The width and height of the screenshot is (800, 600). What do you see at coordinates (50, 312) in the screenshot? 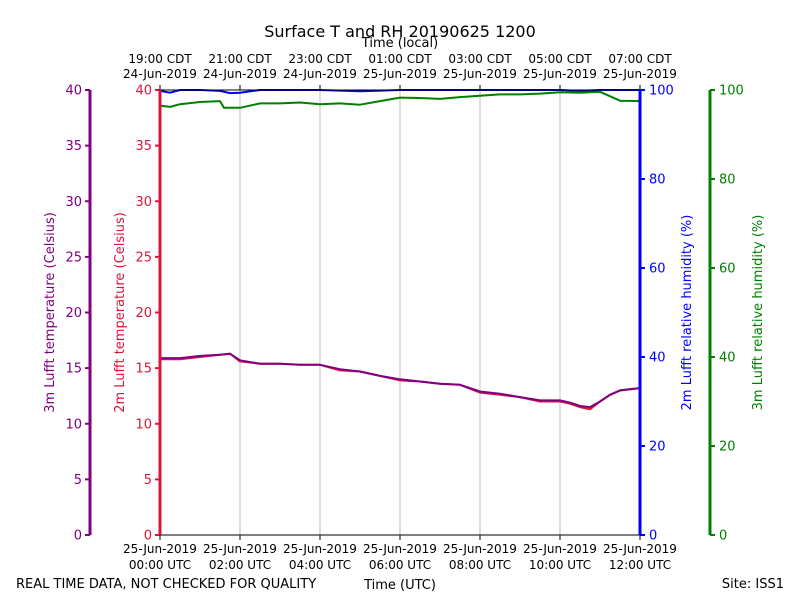
I see `y-axis-label: 3m Lufft temperature (Celsius)` at bounding box center [50, 312].